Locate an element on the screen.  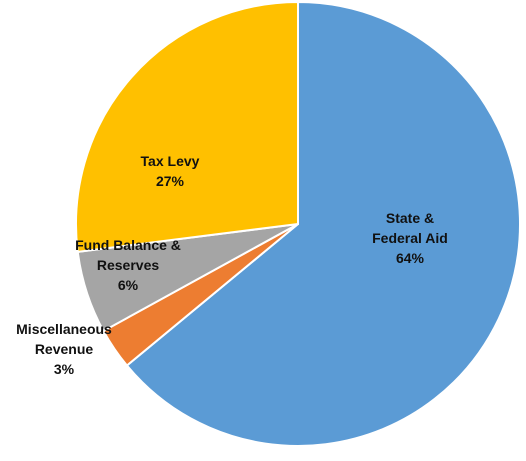
slice-label-fund-balance-reserves: Fund Balance & Reserves 6% is located at coordinates (128, 265).